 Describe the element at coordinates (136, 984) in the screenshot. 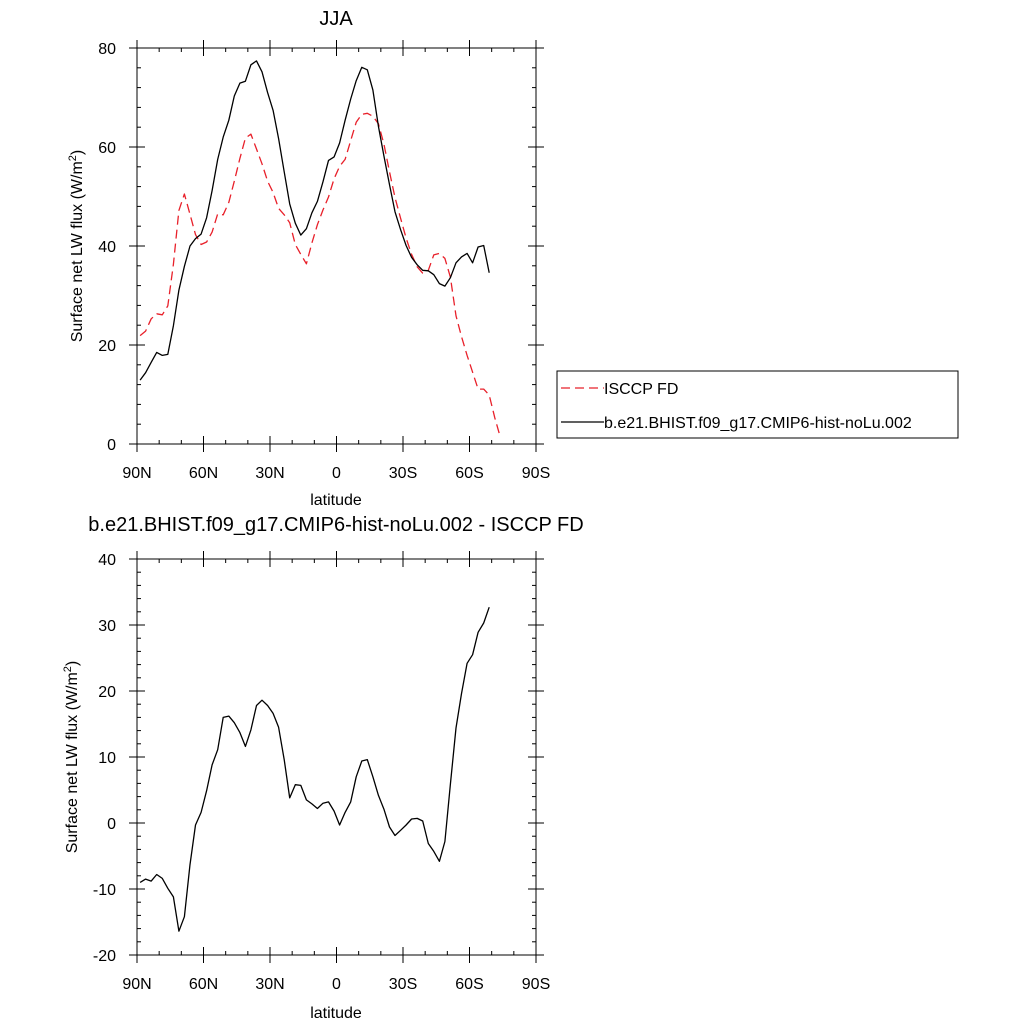

I see `bottom-x-tick-label: 90N` at that location.